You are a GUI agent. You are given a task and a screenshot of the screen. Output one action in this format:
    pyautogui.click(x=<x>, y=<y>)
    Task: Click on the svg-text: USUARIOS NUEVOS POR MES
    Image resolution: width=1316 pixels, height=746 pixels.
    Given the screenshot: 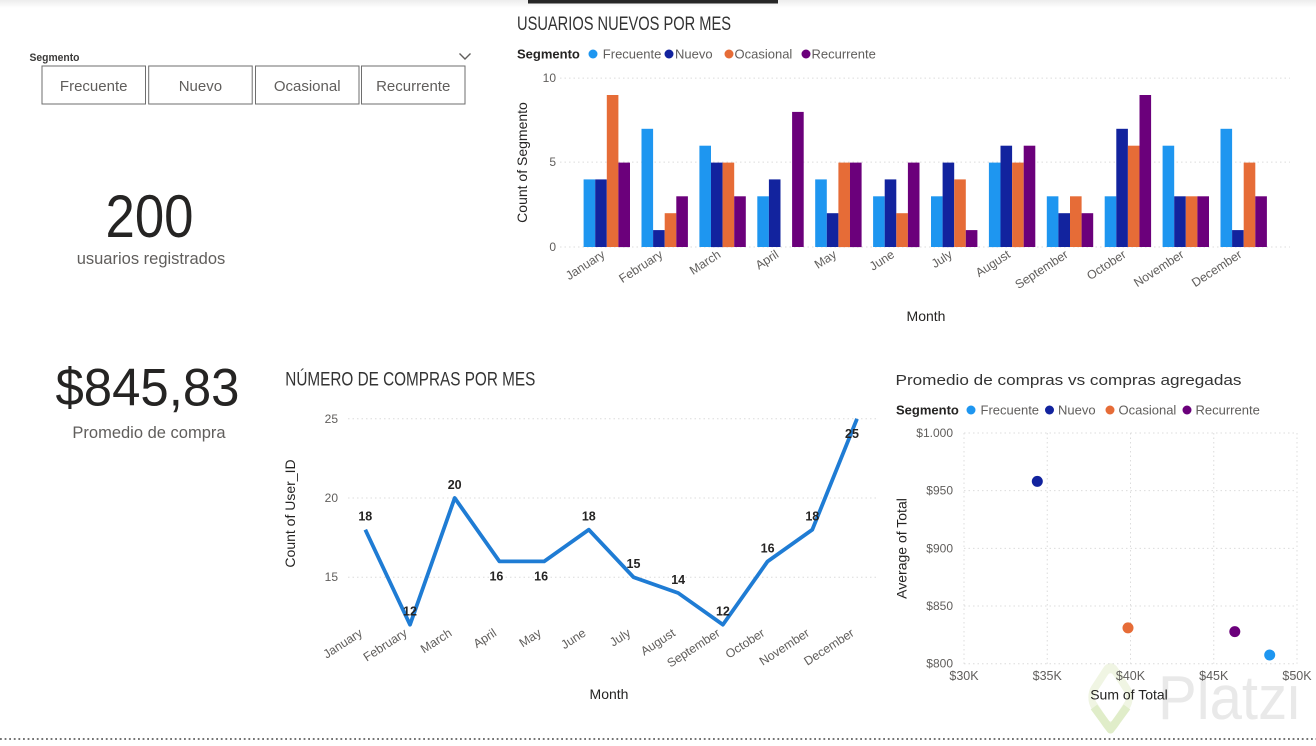 What is the action you would take?
    pyautogui.click(x=624, y=24)
    